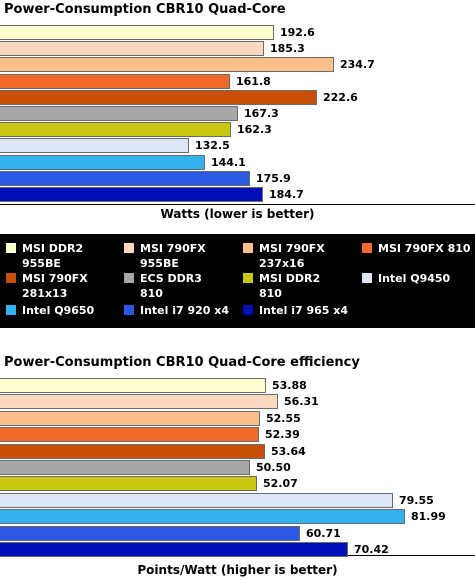 This screenshot has width=475, height=580. Describe the element at coordinates (301, 402) in the screenshot. I see `bar-value-label: 56.31` at that location.